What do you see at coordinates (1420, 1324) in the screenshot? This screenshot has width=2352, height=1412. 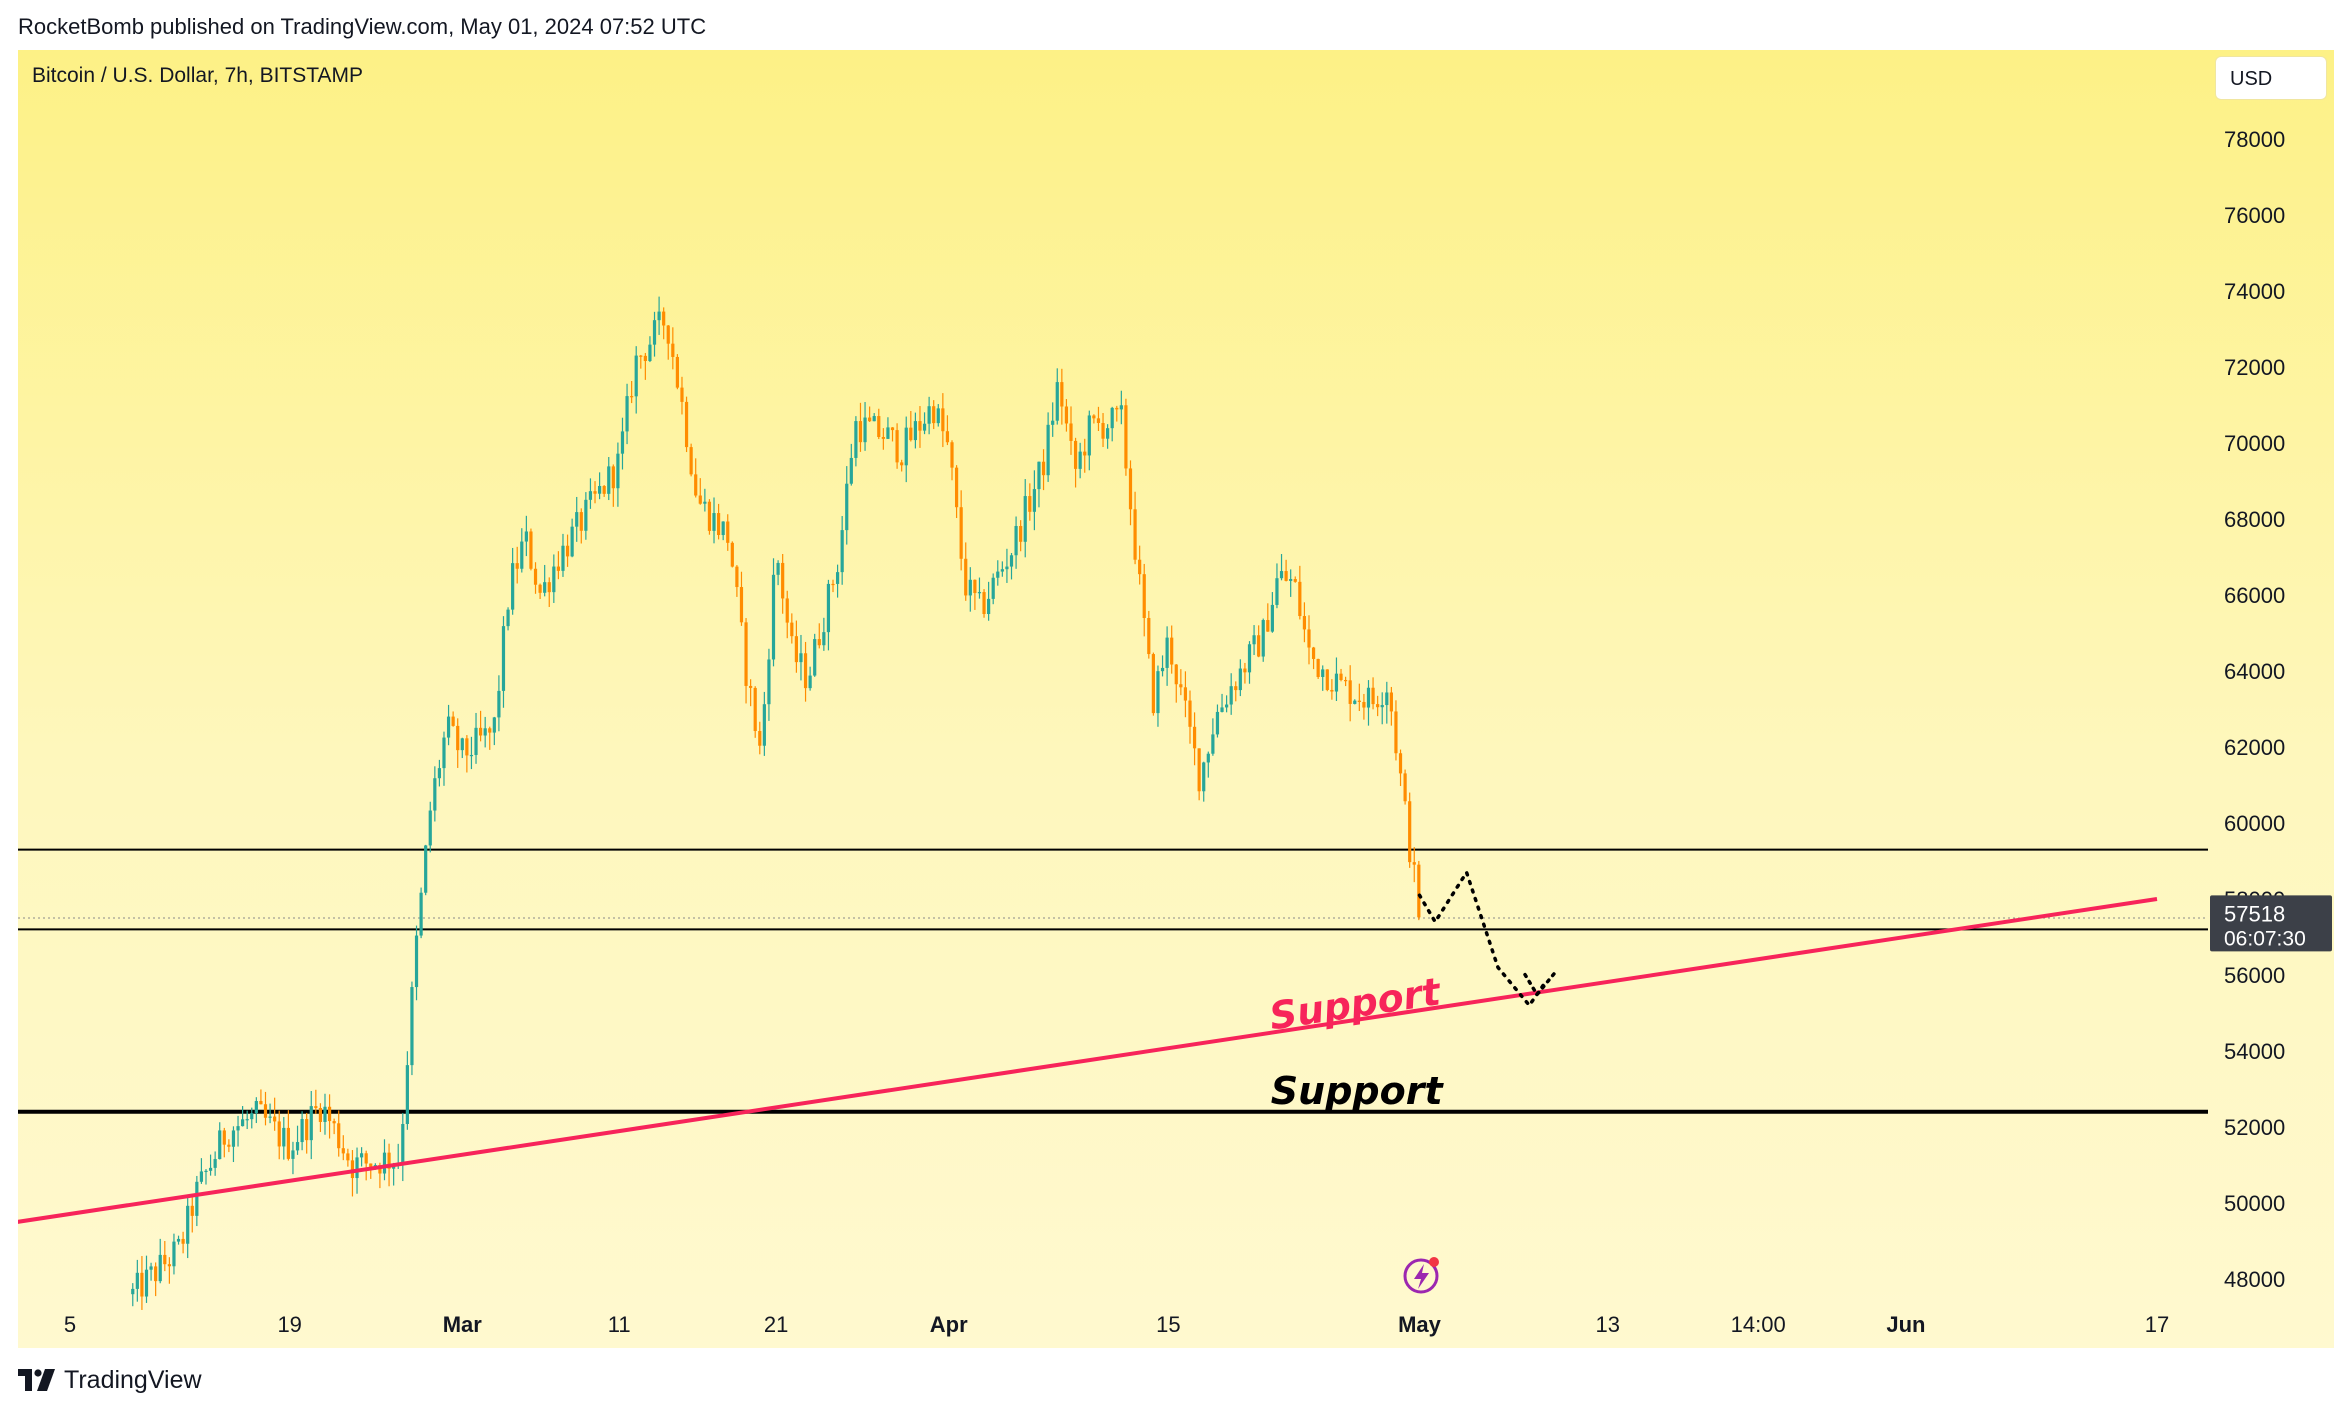 I see `x-tick-label: May` at bounding box center [1420, 1324].